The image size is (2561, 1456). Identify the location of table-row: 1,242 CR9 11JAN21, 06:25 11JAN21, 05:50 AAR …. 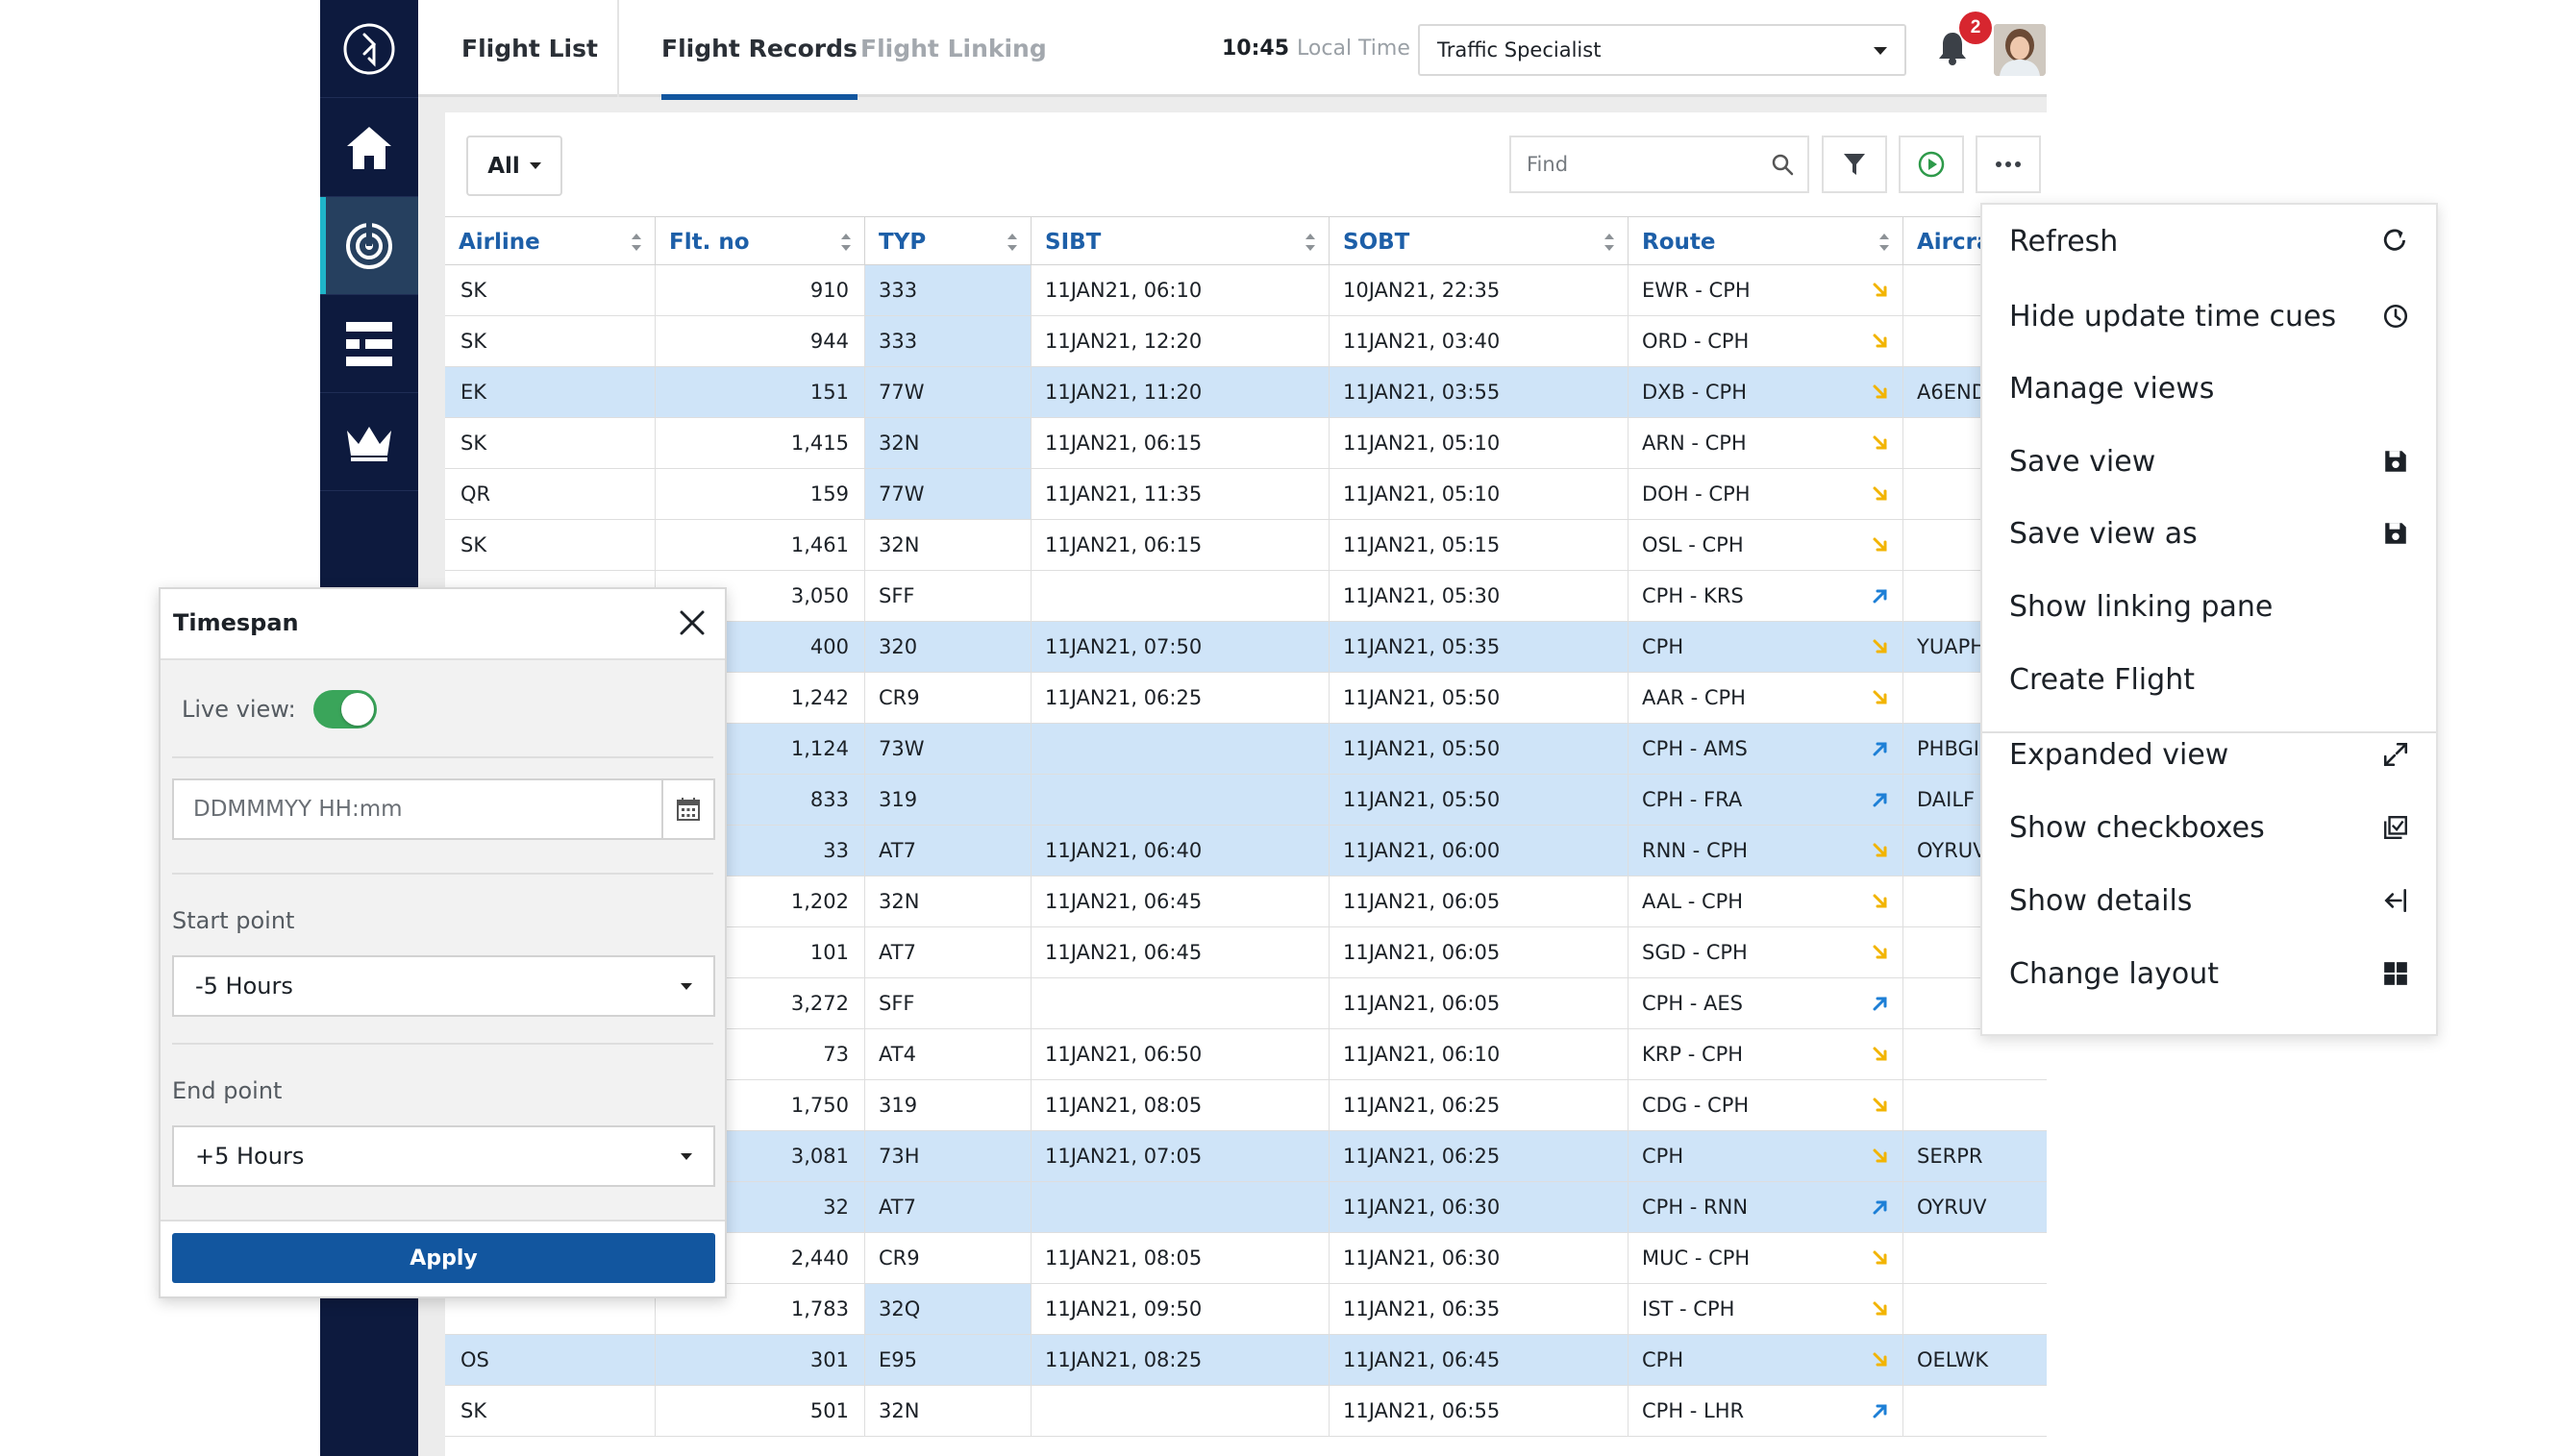
(1246, 698).